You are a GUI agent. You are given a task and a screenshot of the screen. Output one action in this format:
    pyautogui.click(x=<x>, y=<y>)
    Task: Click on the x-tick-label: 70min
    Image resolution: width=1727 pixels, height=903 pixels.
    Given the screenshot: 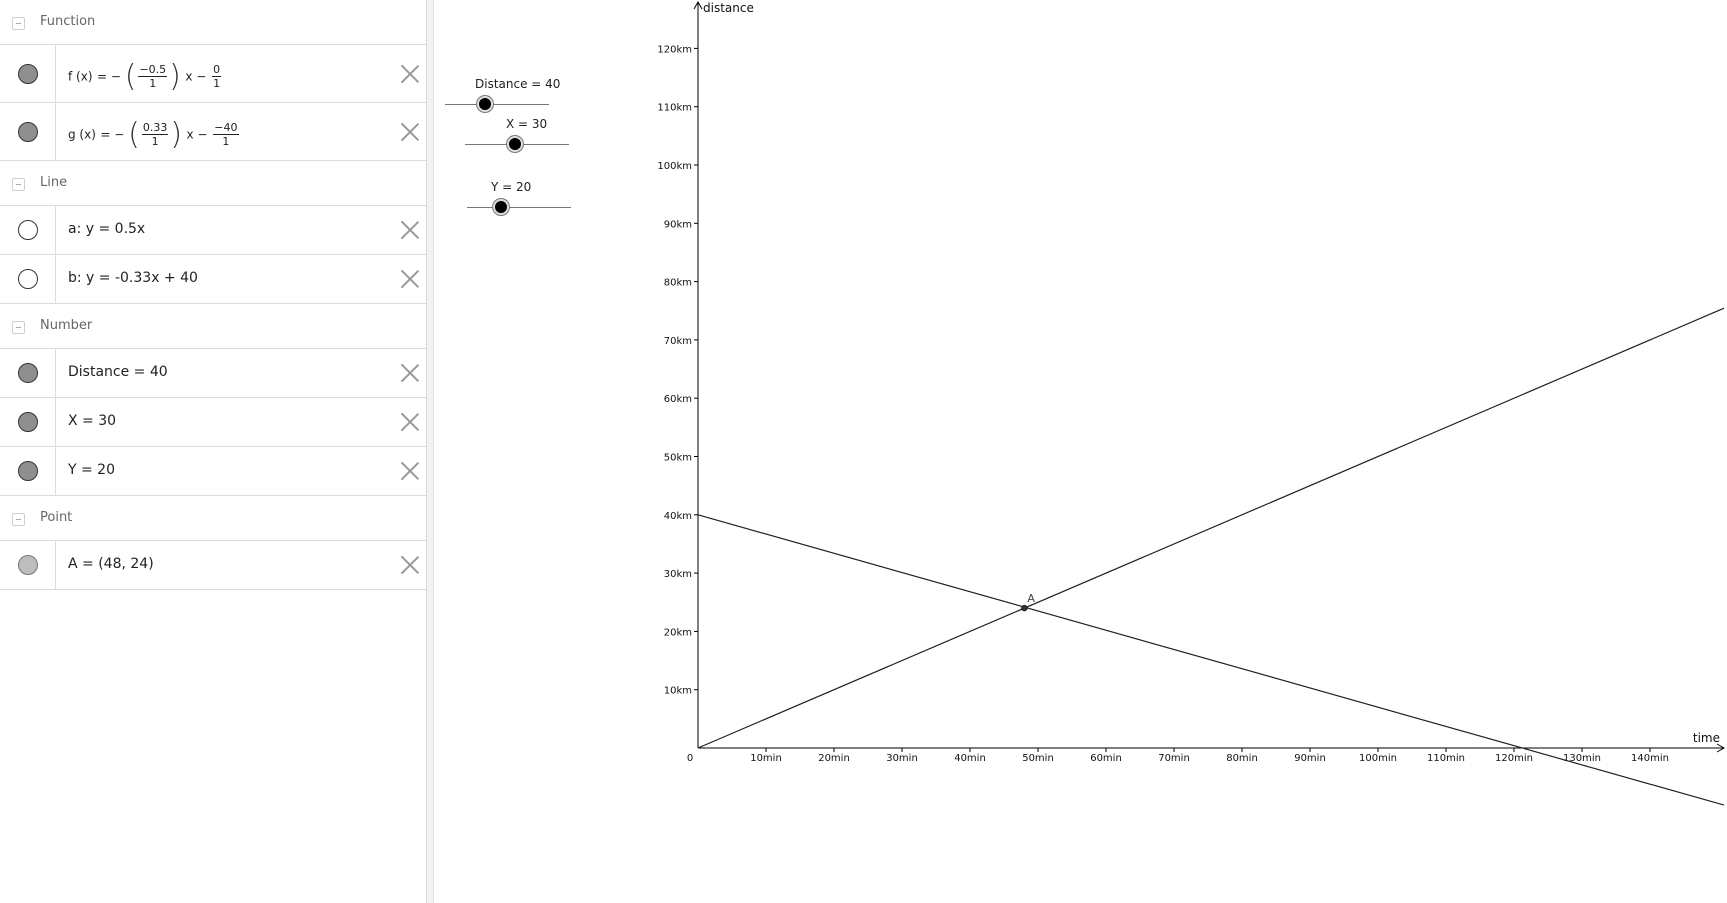 What is the action you would take?
    pyautogui.click(x=1174, y=758)
    